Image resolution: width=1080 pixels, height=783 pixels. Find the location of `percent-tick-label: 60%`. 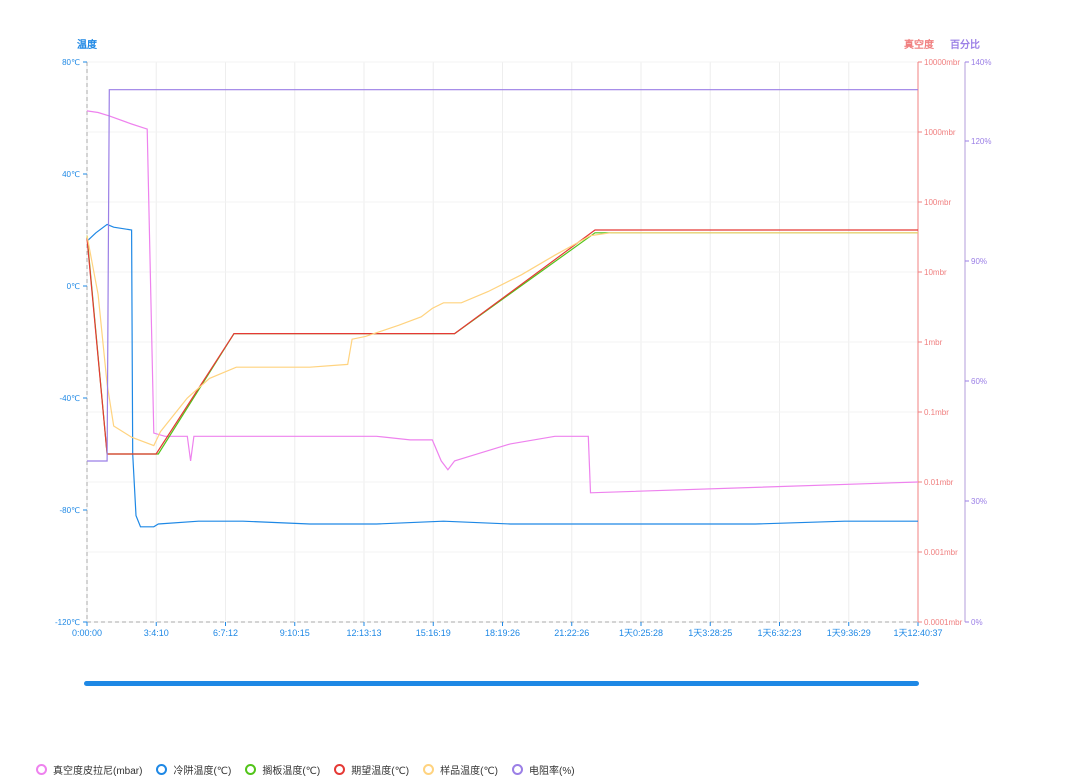

percent-tick-label: 60% is located at coordinates (979, 381).